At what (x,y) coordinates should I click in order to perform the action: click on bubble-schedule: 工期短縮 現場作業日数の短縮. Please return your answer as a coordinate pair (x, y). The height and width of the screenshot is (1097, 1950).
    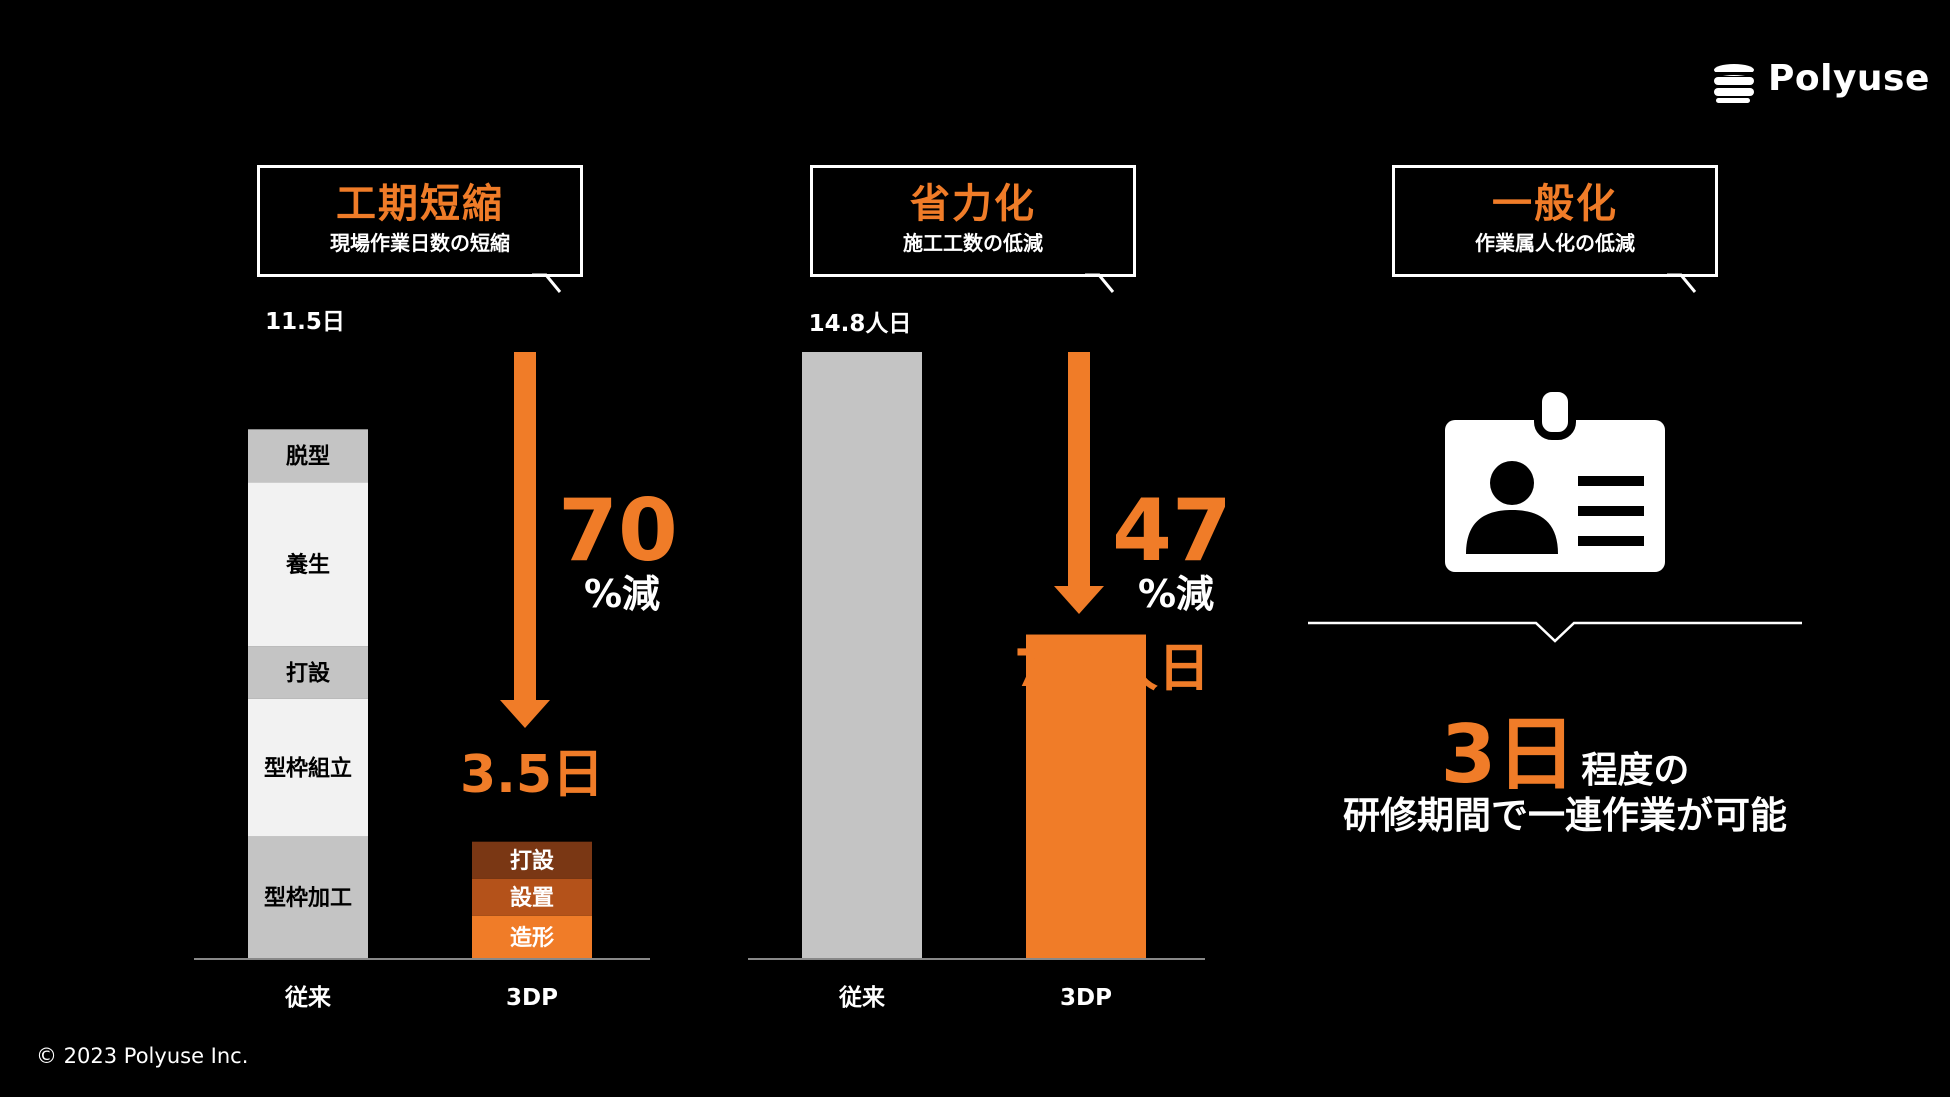
    Looking at the image, I should click on (420, 221).